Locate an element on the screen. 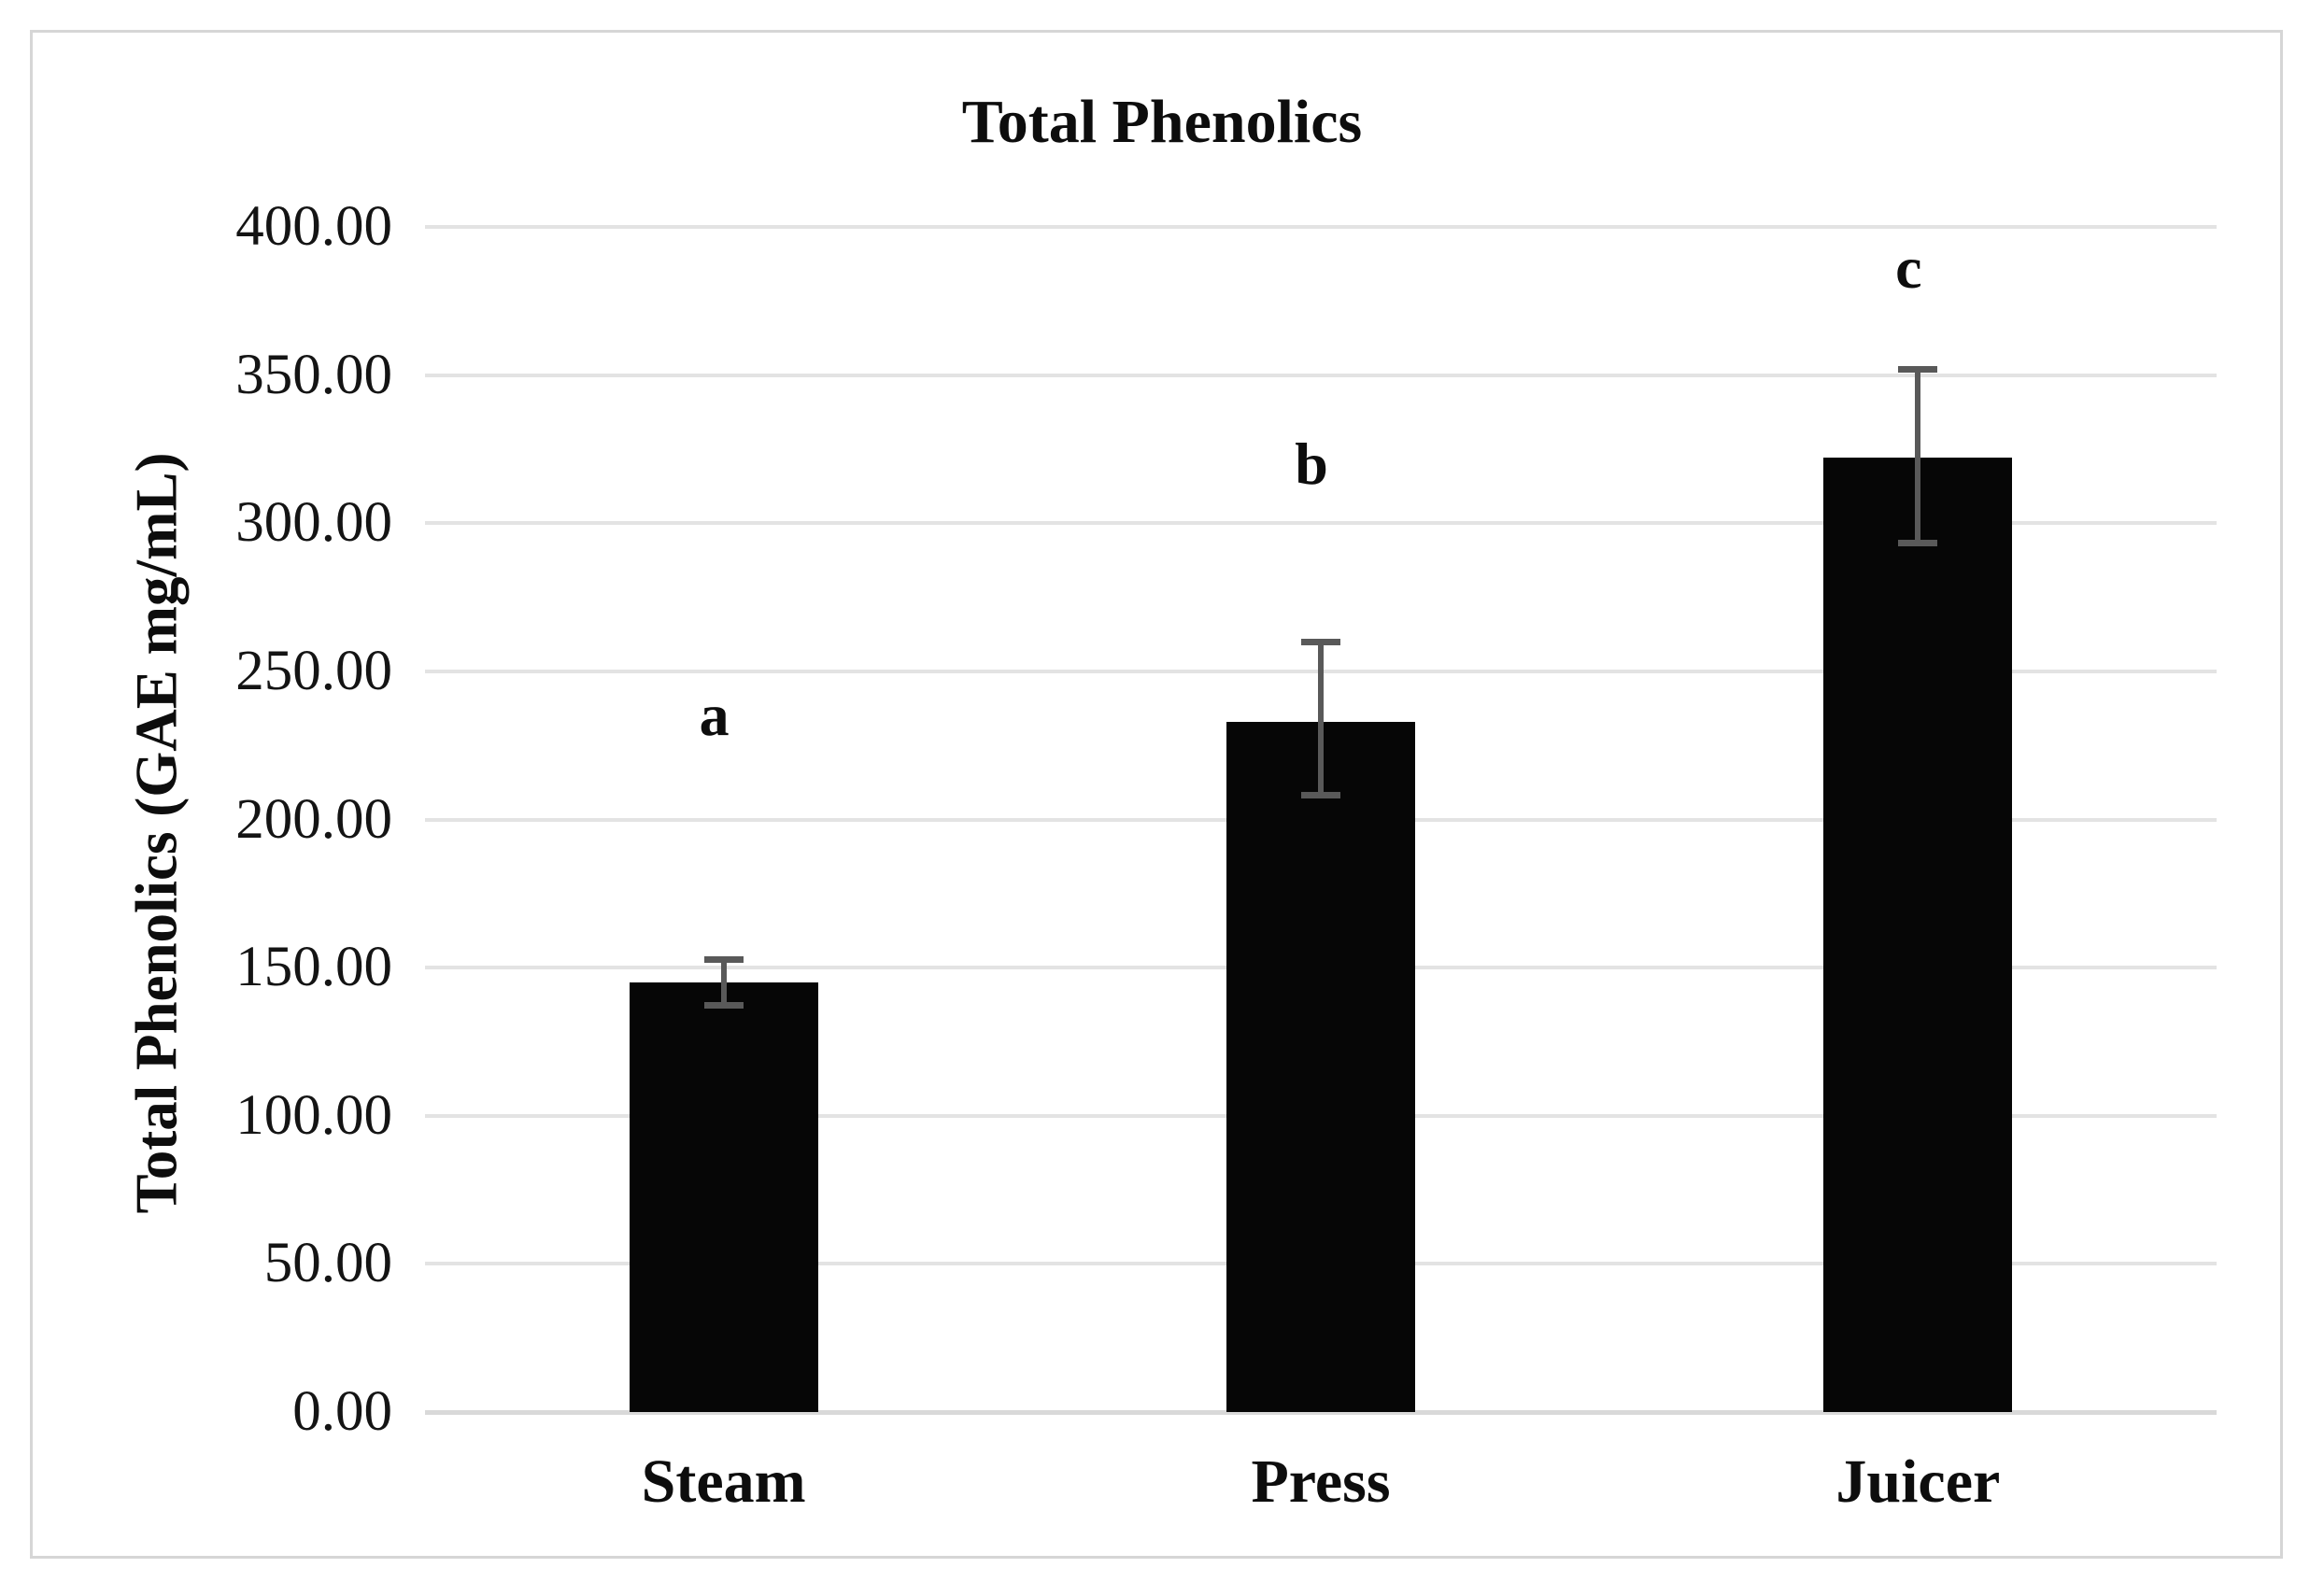 This screenshot has width=2324, height=1596. gridline-400.00 is located at coordinates (1321, 227).